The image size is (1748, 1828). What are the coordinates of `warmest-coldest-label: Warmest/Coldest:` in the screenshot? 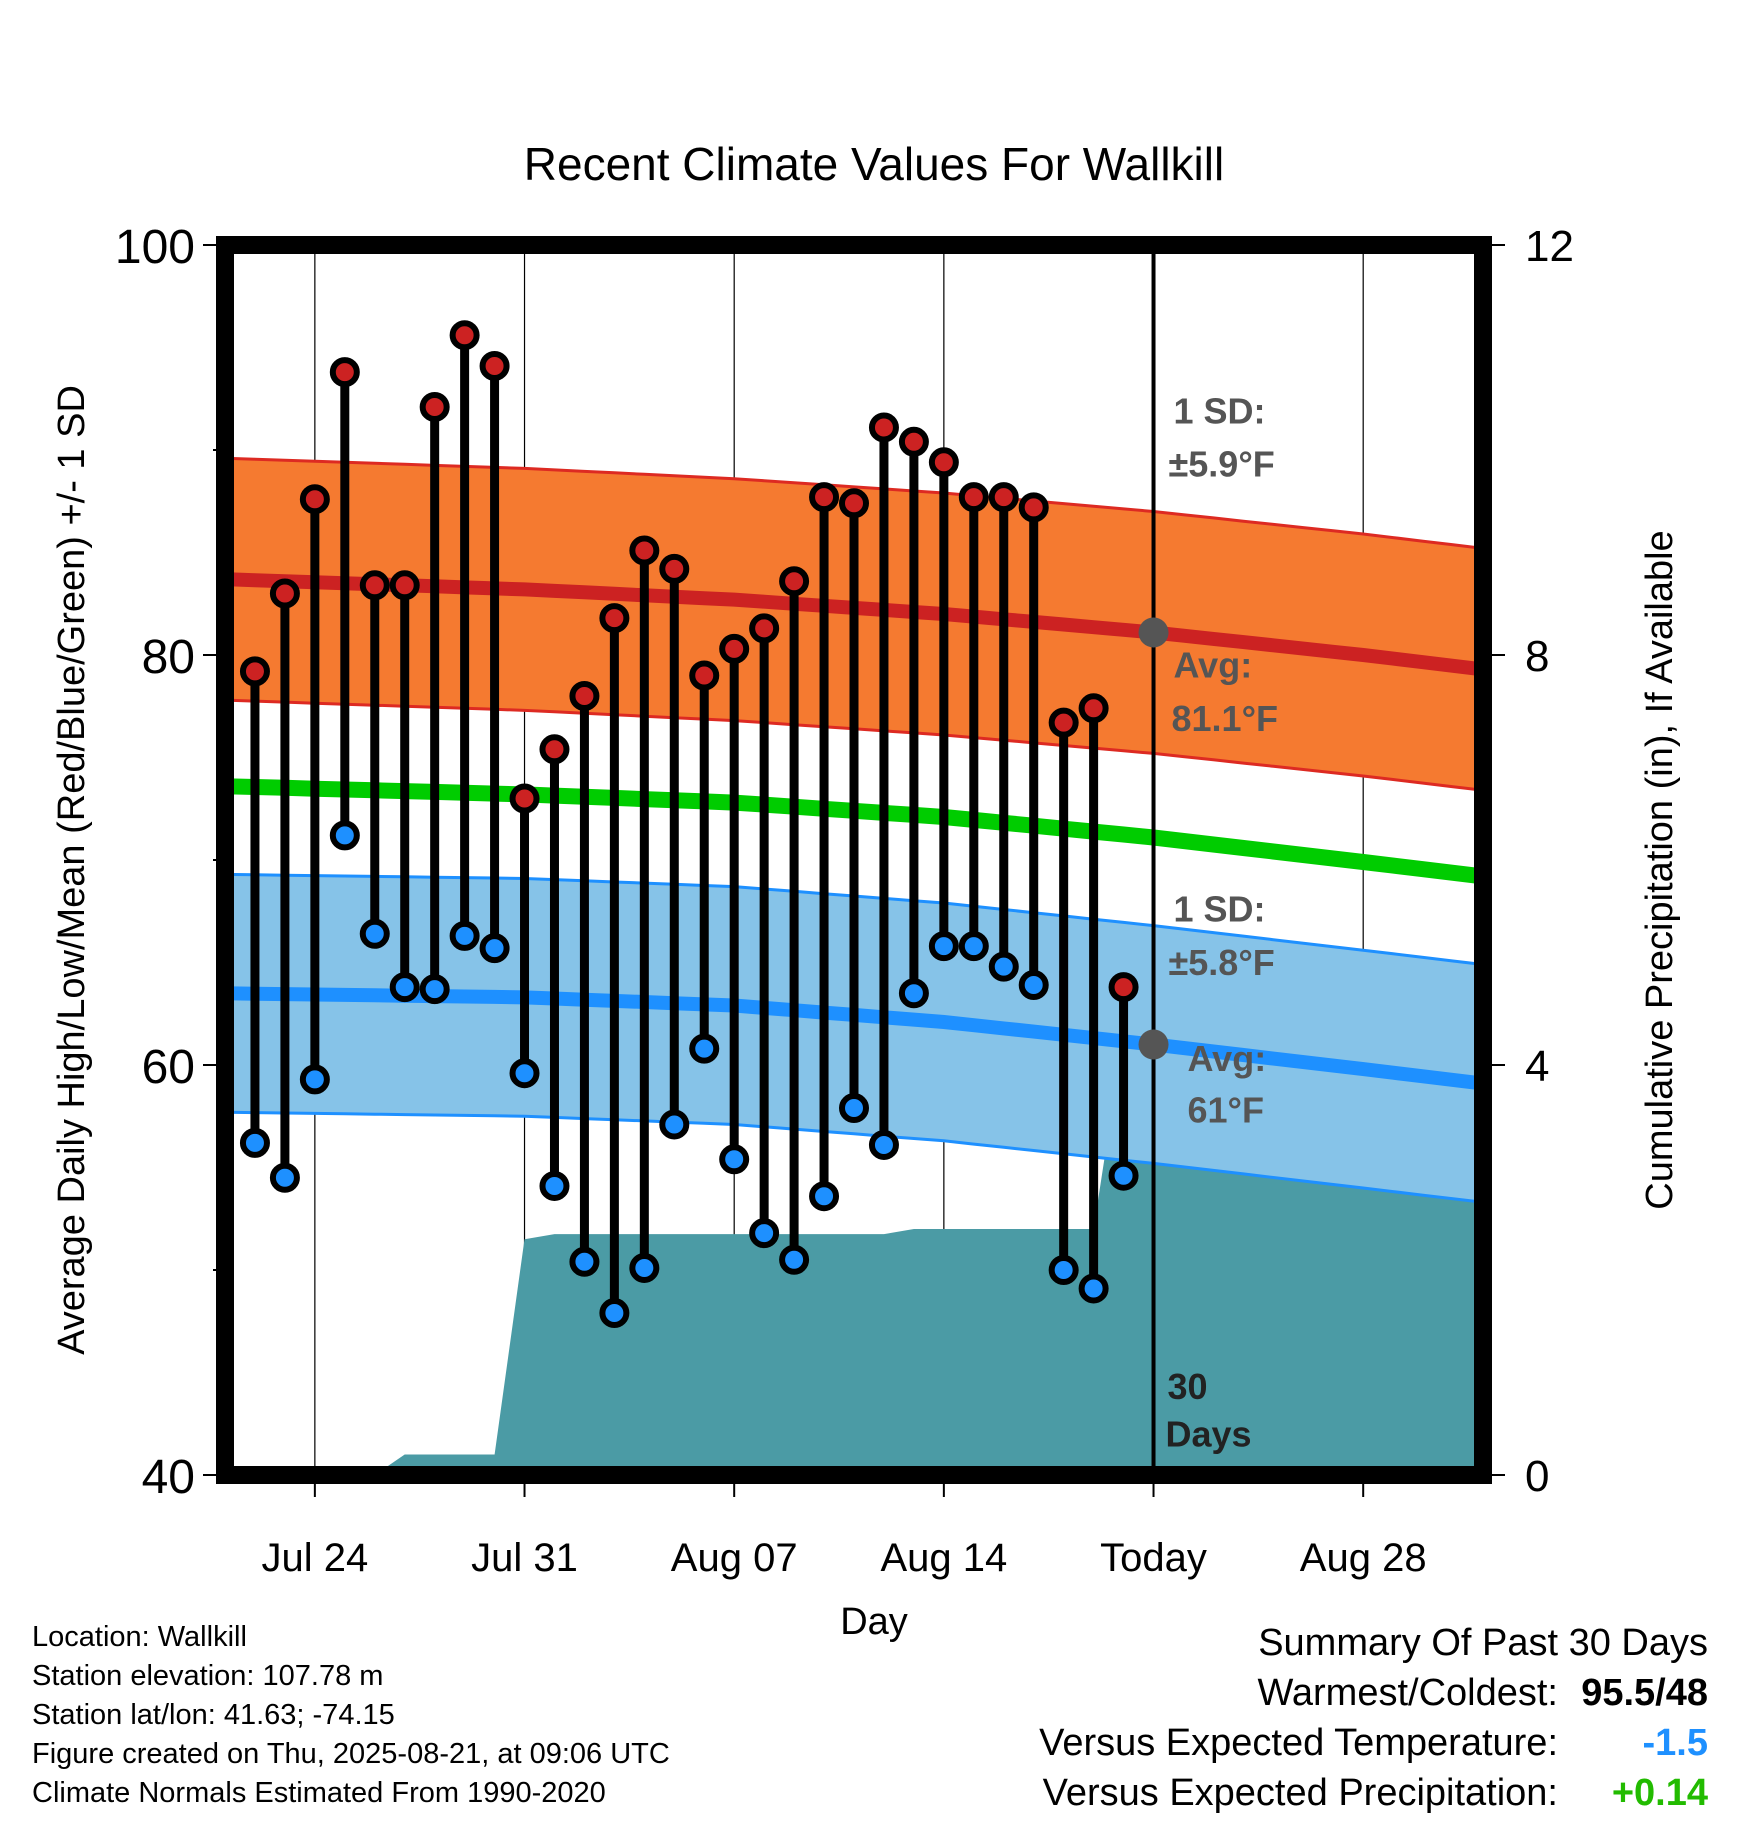 It's located at (1407, 1693).